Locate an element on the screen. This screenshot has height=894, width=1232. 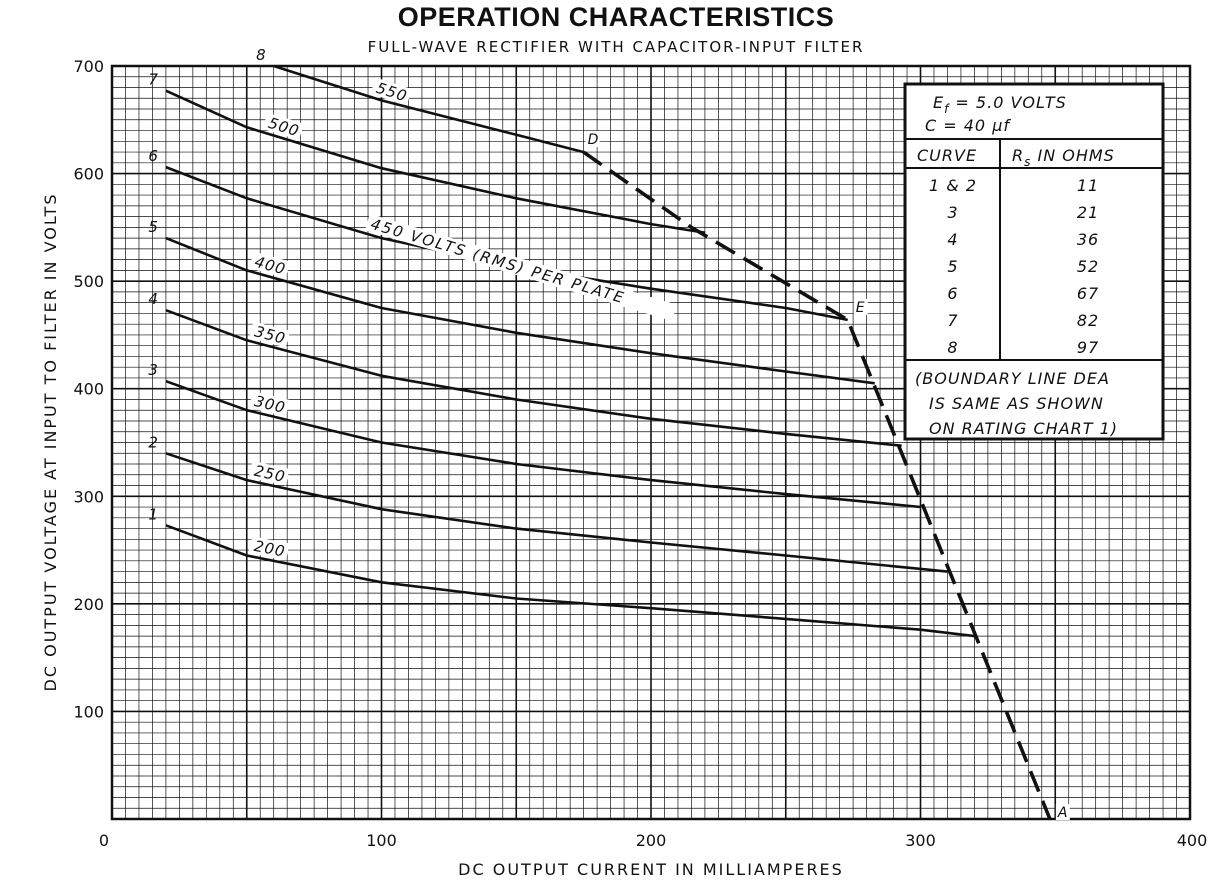
curve-label-1: 200 is located at coordinates (269, 549).